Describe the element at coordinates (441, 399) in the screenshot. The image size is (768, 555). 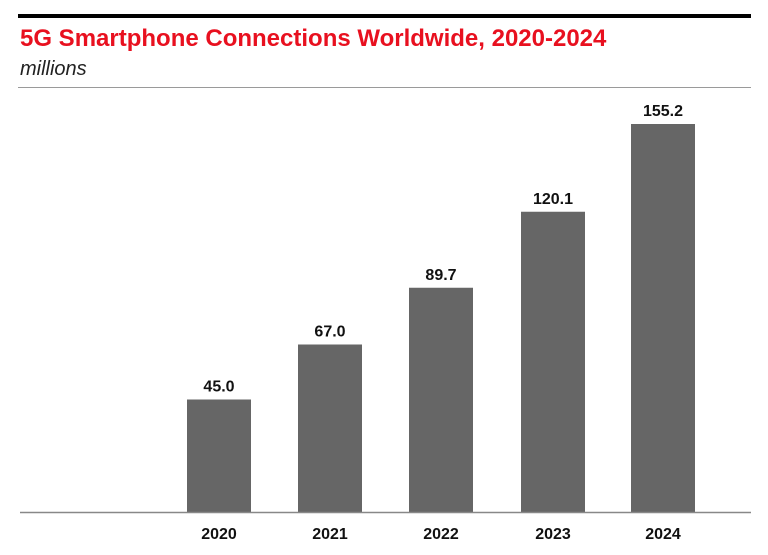
I see `bar-2022` at that location.